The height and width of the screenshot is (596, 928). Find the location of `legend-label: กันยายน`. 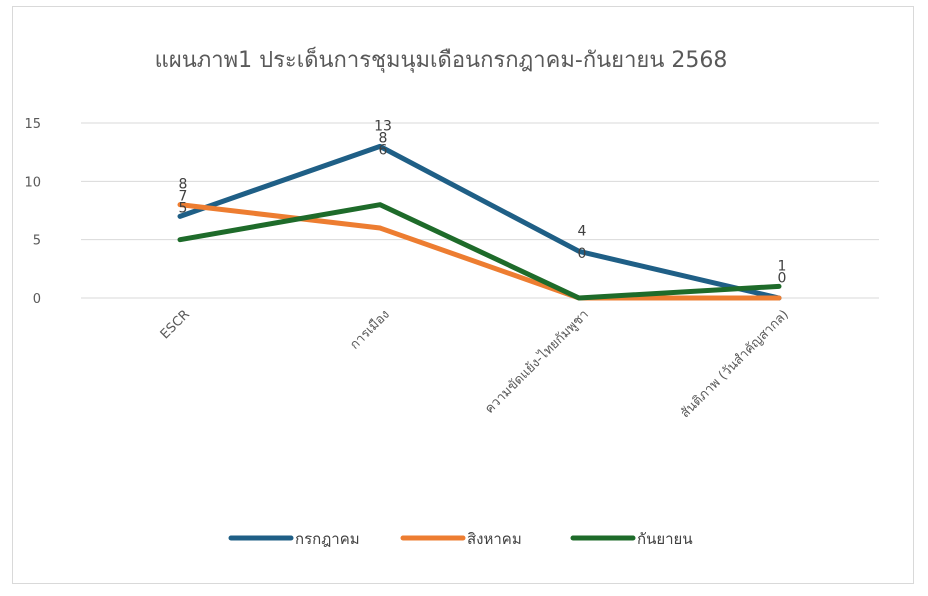

legend-label: กันยายน is located at coordinates (665, 539).